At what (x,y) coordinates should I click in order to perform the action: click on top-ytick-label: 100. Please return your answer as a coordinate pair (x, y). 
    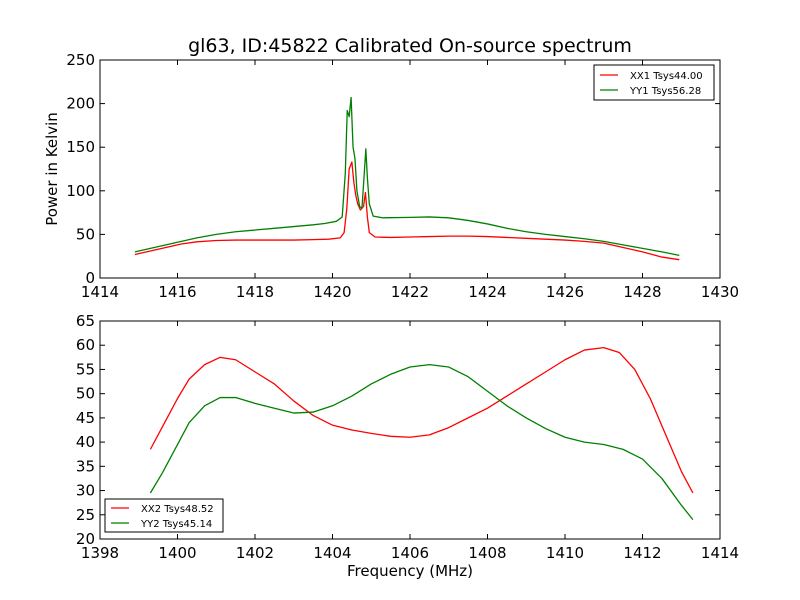
    Looking at the image, I should click on (80, 191).